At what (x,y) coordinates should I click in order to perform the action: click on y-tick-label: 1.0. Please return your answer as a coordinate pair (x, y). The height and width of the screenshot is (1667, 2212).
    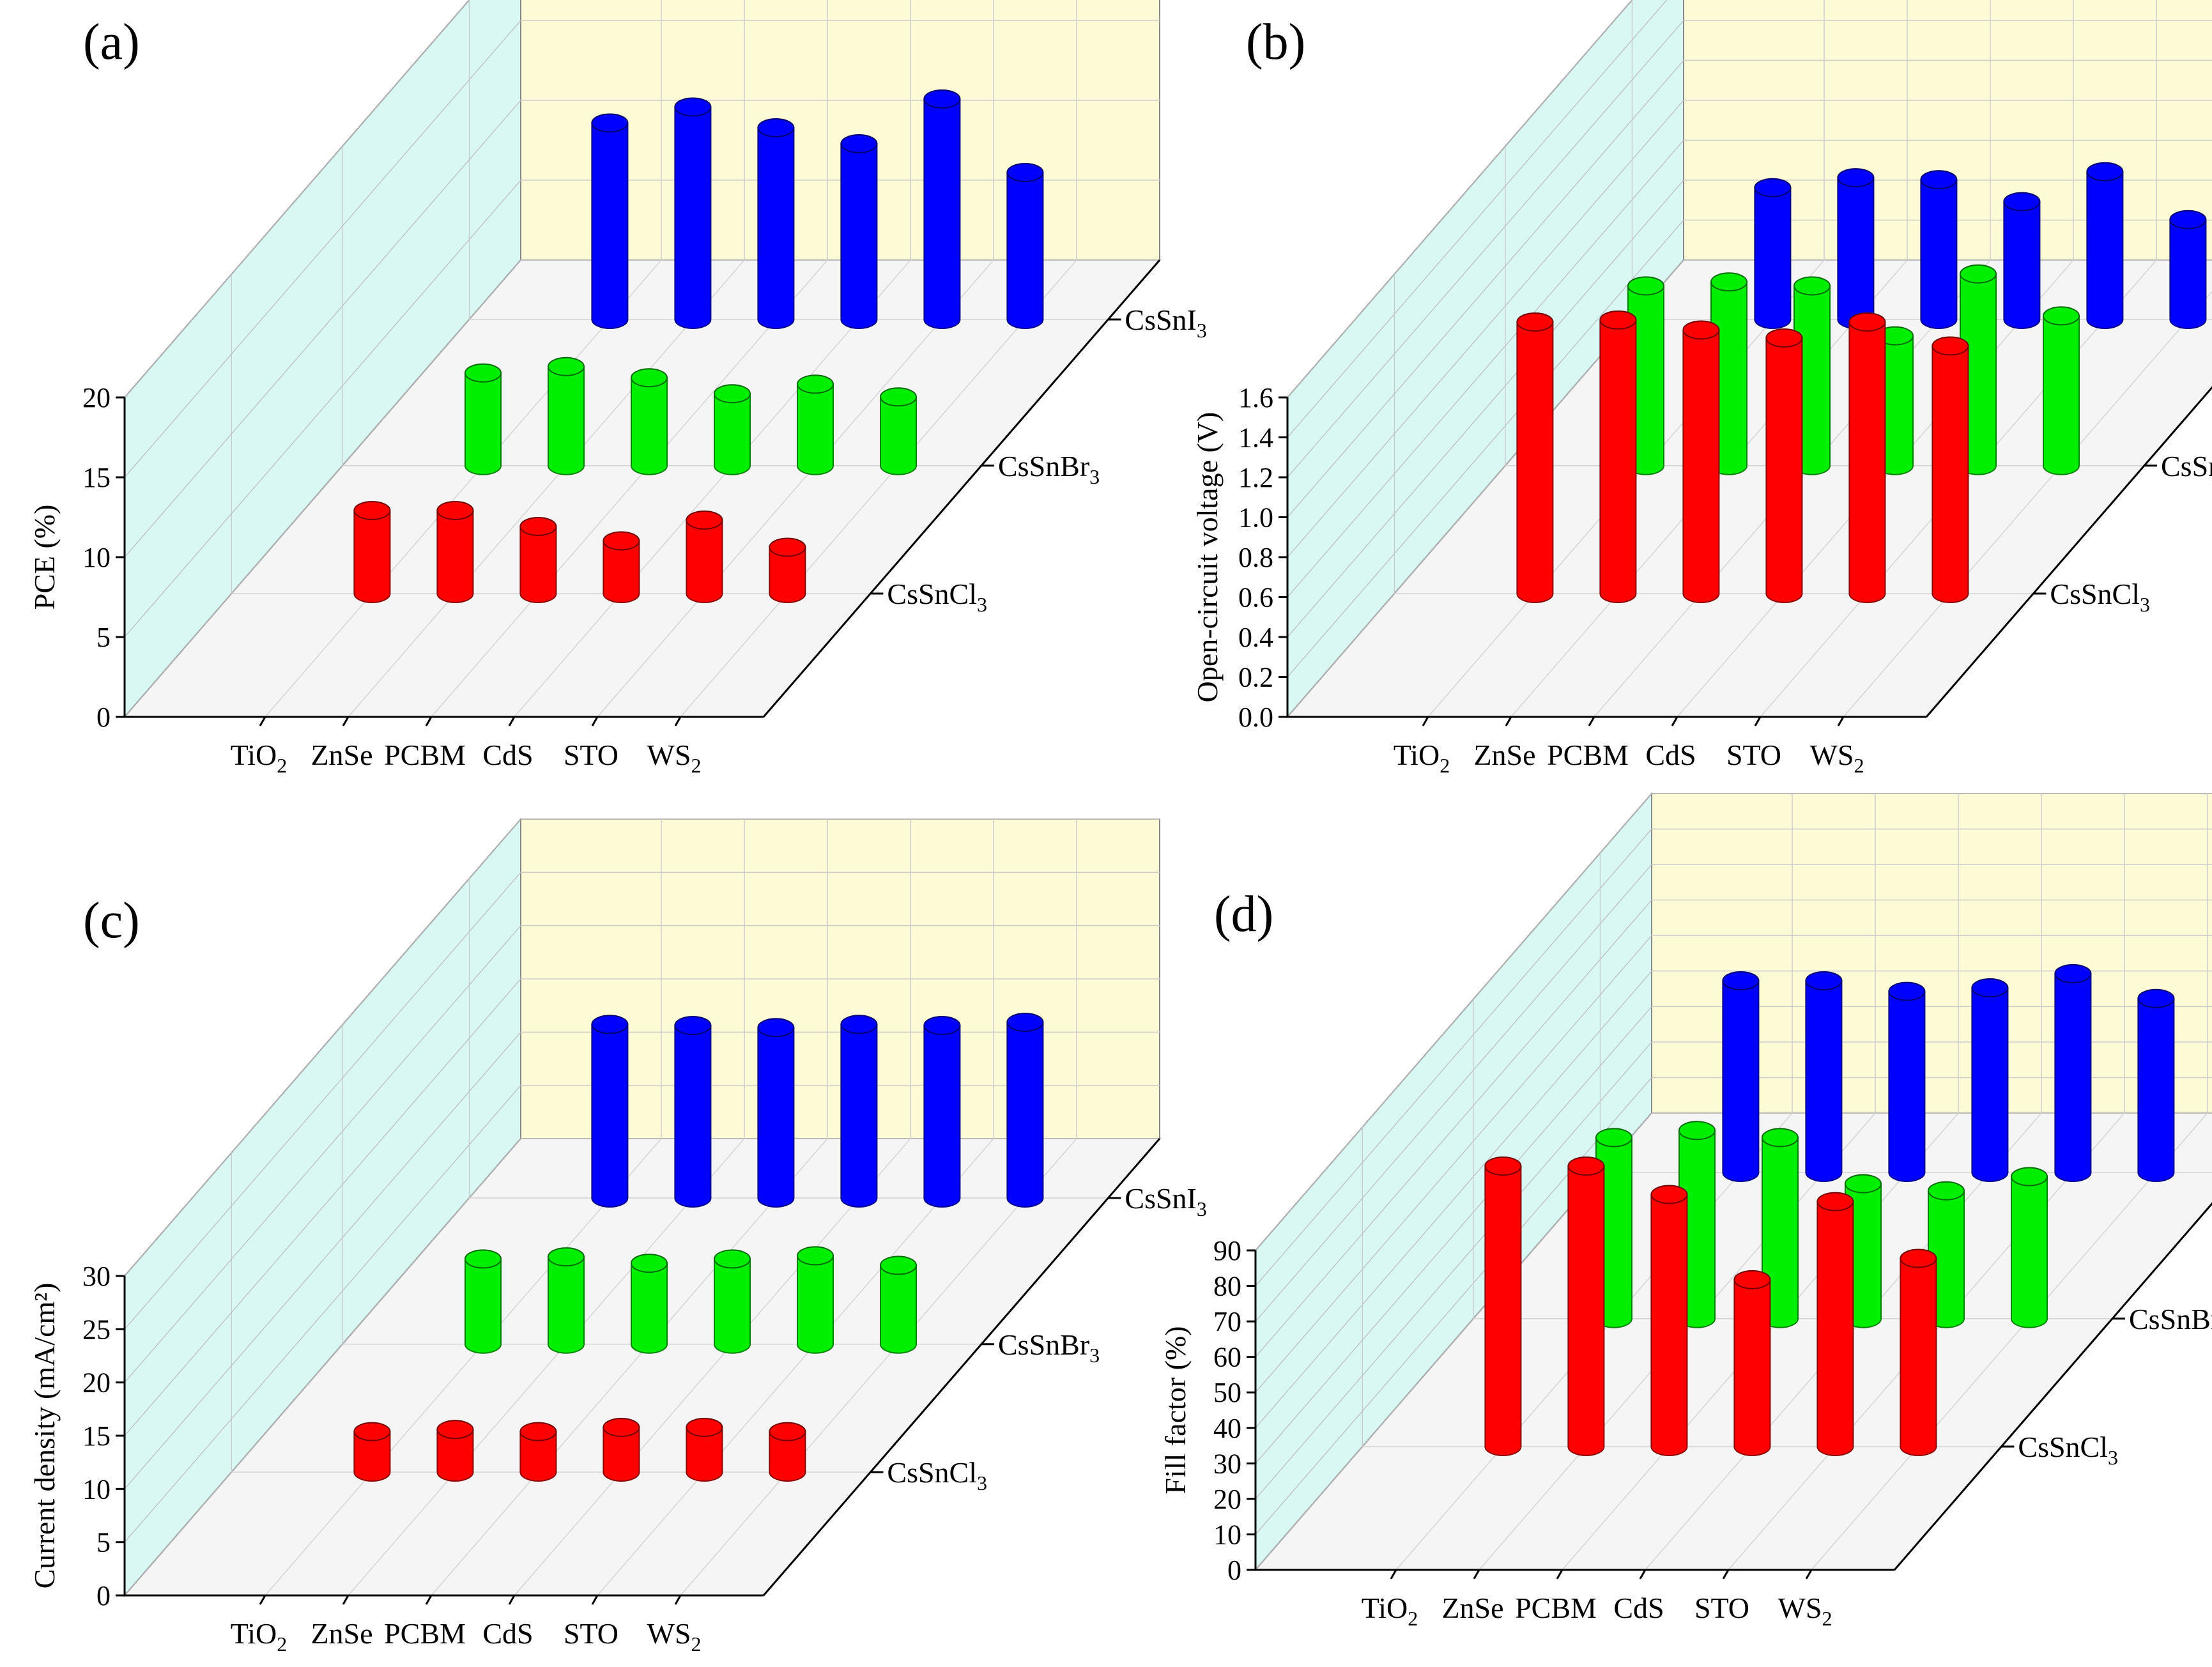
    Looking at the image, I should click on (1255, 518).